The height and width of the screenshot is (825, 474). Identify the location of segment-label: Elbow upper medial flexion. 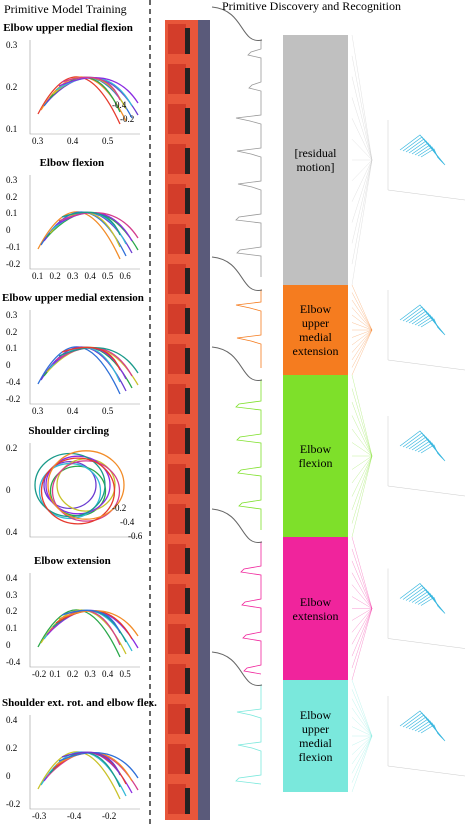
(315, 736).